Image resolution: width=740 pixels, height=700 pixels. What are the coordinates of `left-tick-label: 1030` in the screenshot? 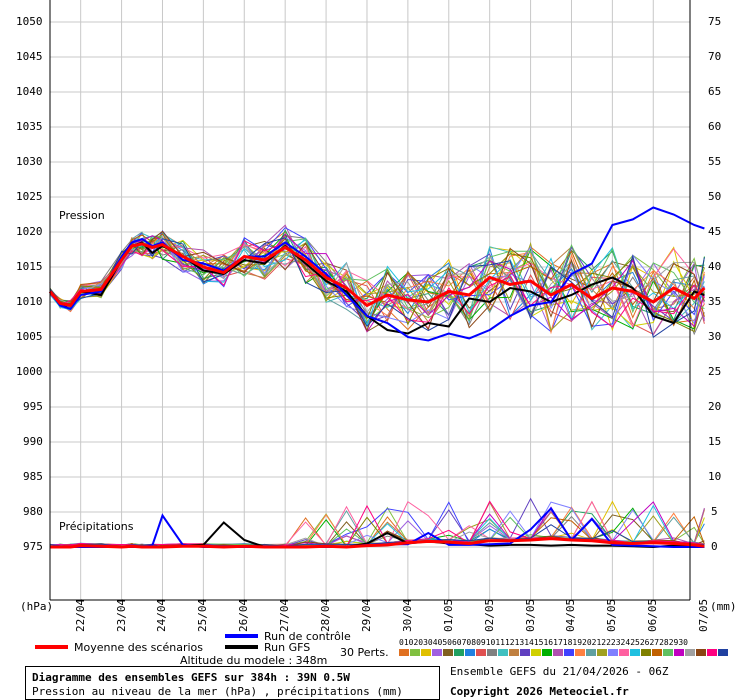 It's located at (29, 161).